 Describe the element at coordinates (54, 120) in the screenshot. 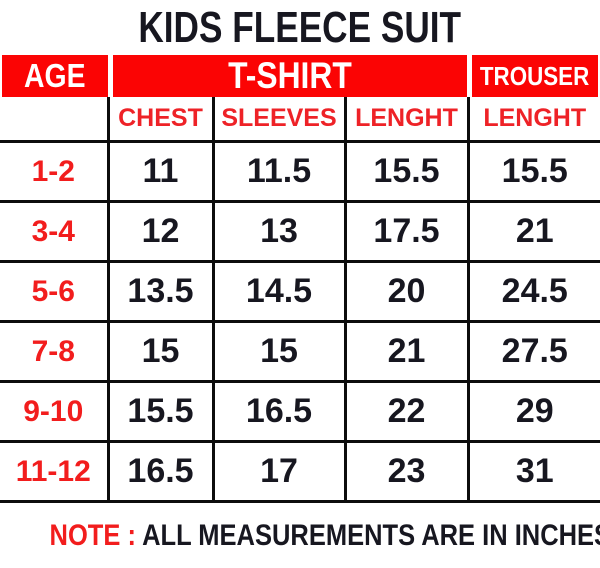

I see `subheader-age-empty` at that location.